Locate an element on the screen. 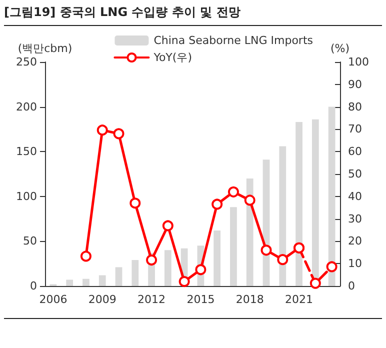  y2-tick-label: 90 is located at coordinates (355, 84).